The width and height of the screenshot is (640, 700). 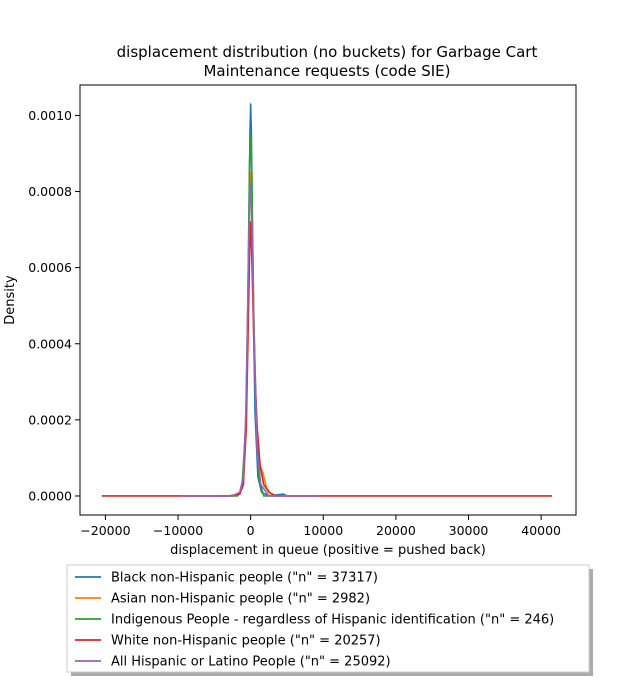 What do you see at coordinates (50, 343) in the screenshot?
I see `y-tick-label: 0.0004` at bounding box center [50, 343].